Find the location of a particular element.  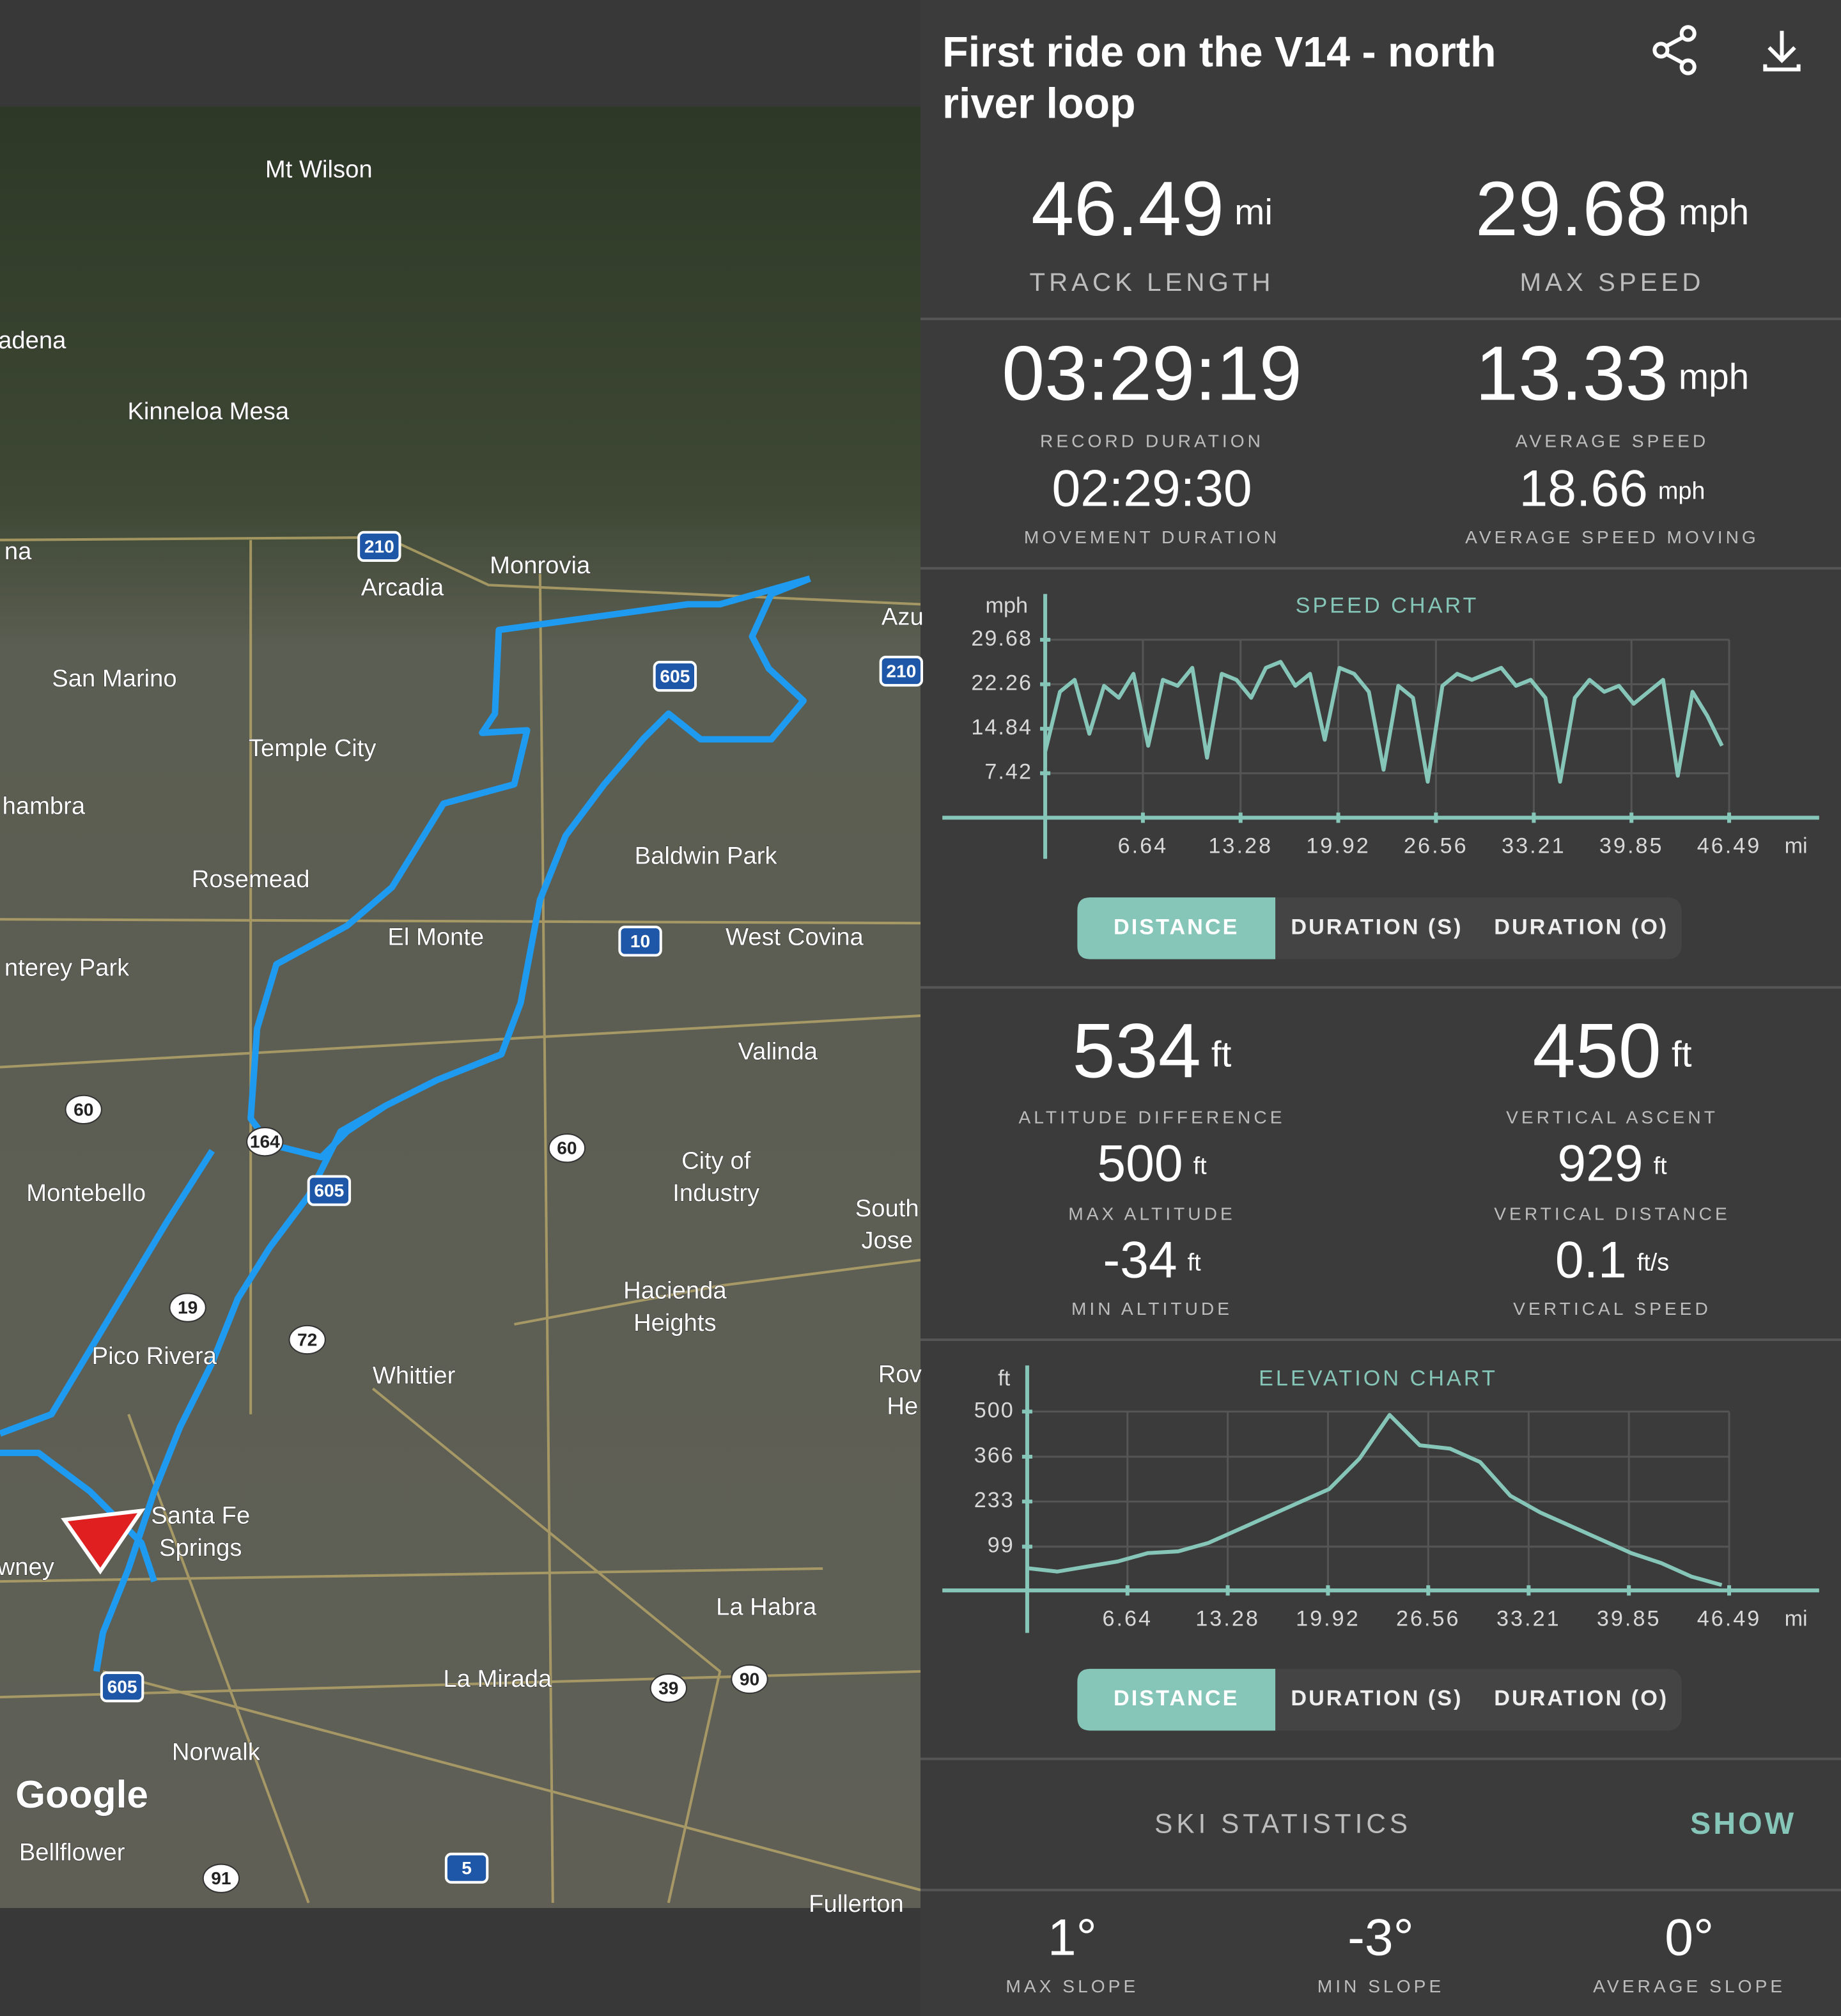

stat-value: 03:29:19 is located at coordinates (1152, 373).